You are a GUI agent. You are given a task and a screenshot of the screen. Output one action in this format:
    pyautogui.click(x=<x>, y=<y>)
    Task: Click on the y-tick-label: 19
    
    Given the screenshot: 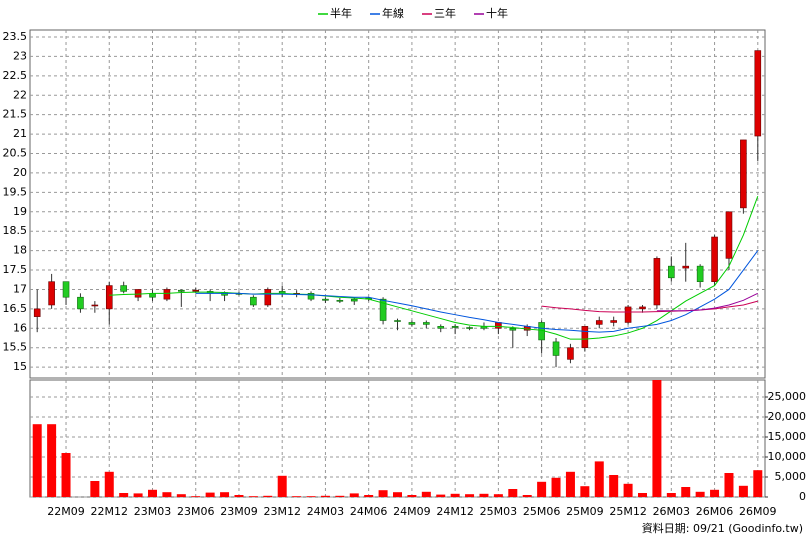 What is the action you would take?
    pyautogui.click(x=20, y=211)
    